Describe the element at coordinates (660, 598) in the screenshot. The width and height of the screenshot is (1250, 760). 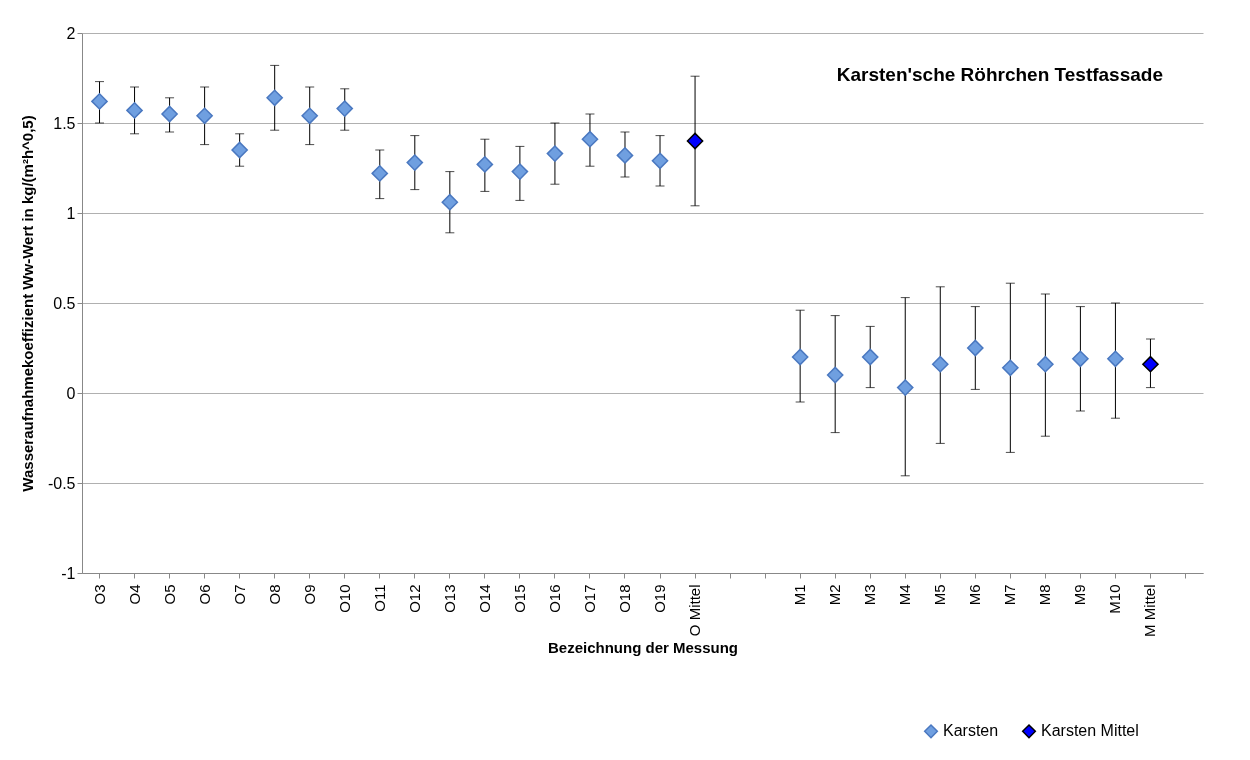
I see `x-tick-label: O19` at that location.